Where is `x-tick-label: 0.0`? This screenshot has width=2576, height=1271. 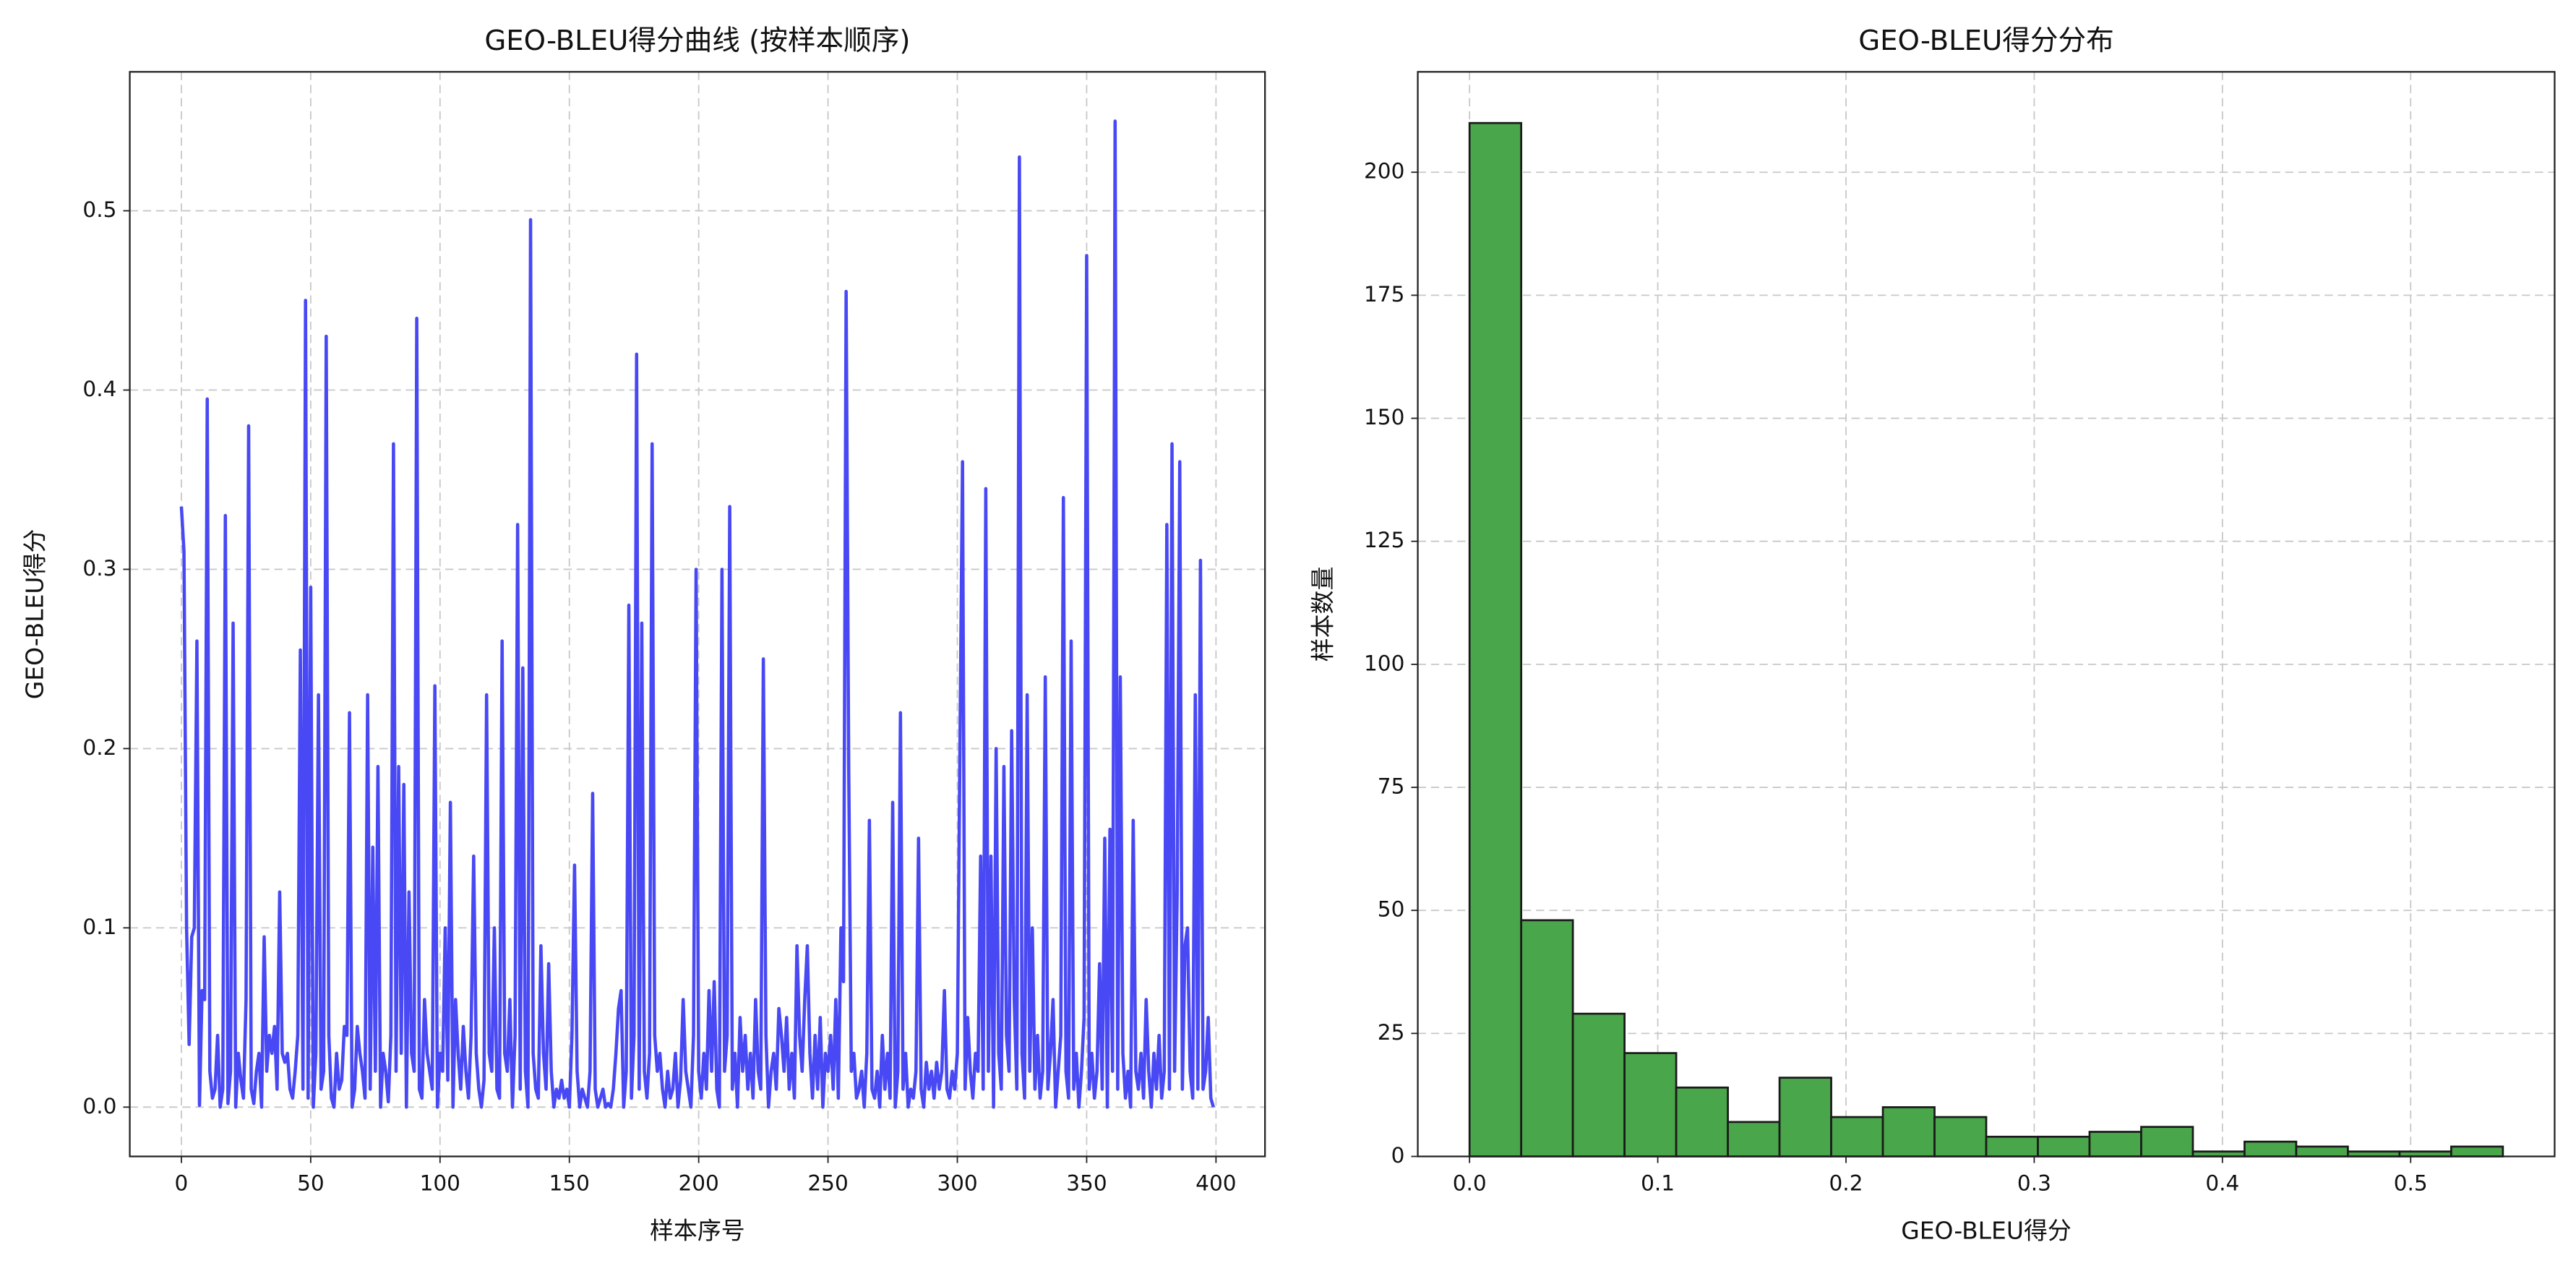 x-tick-label: 0.0 is located at coordinates (1470, 1183).